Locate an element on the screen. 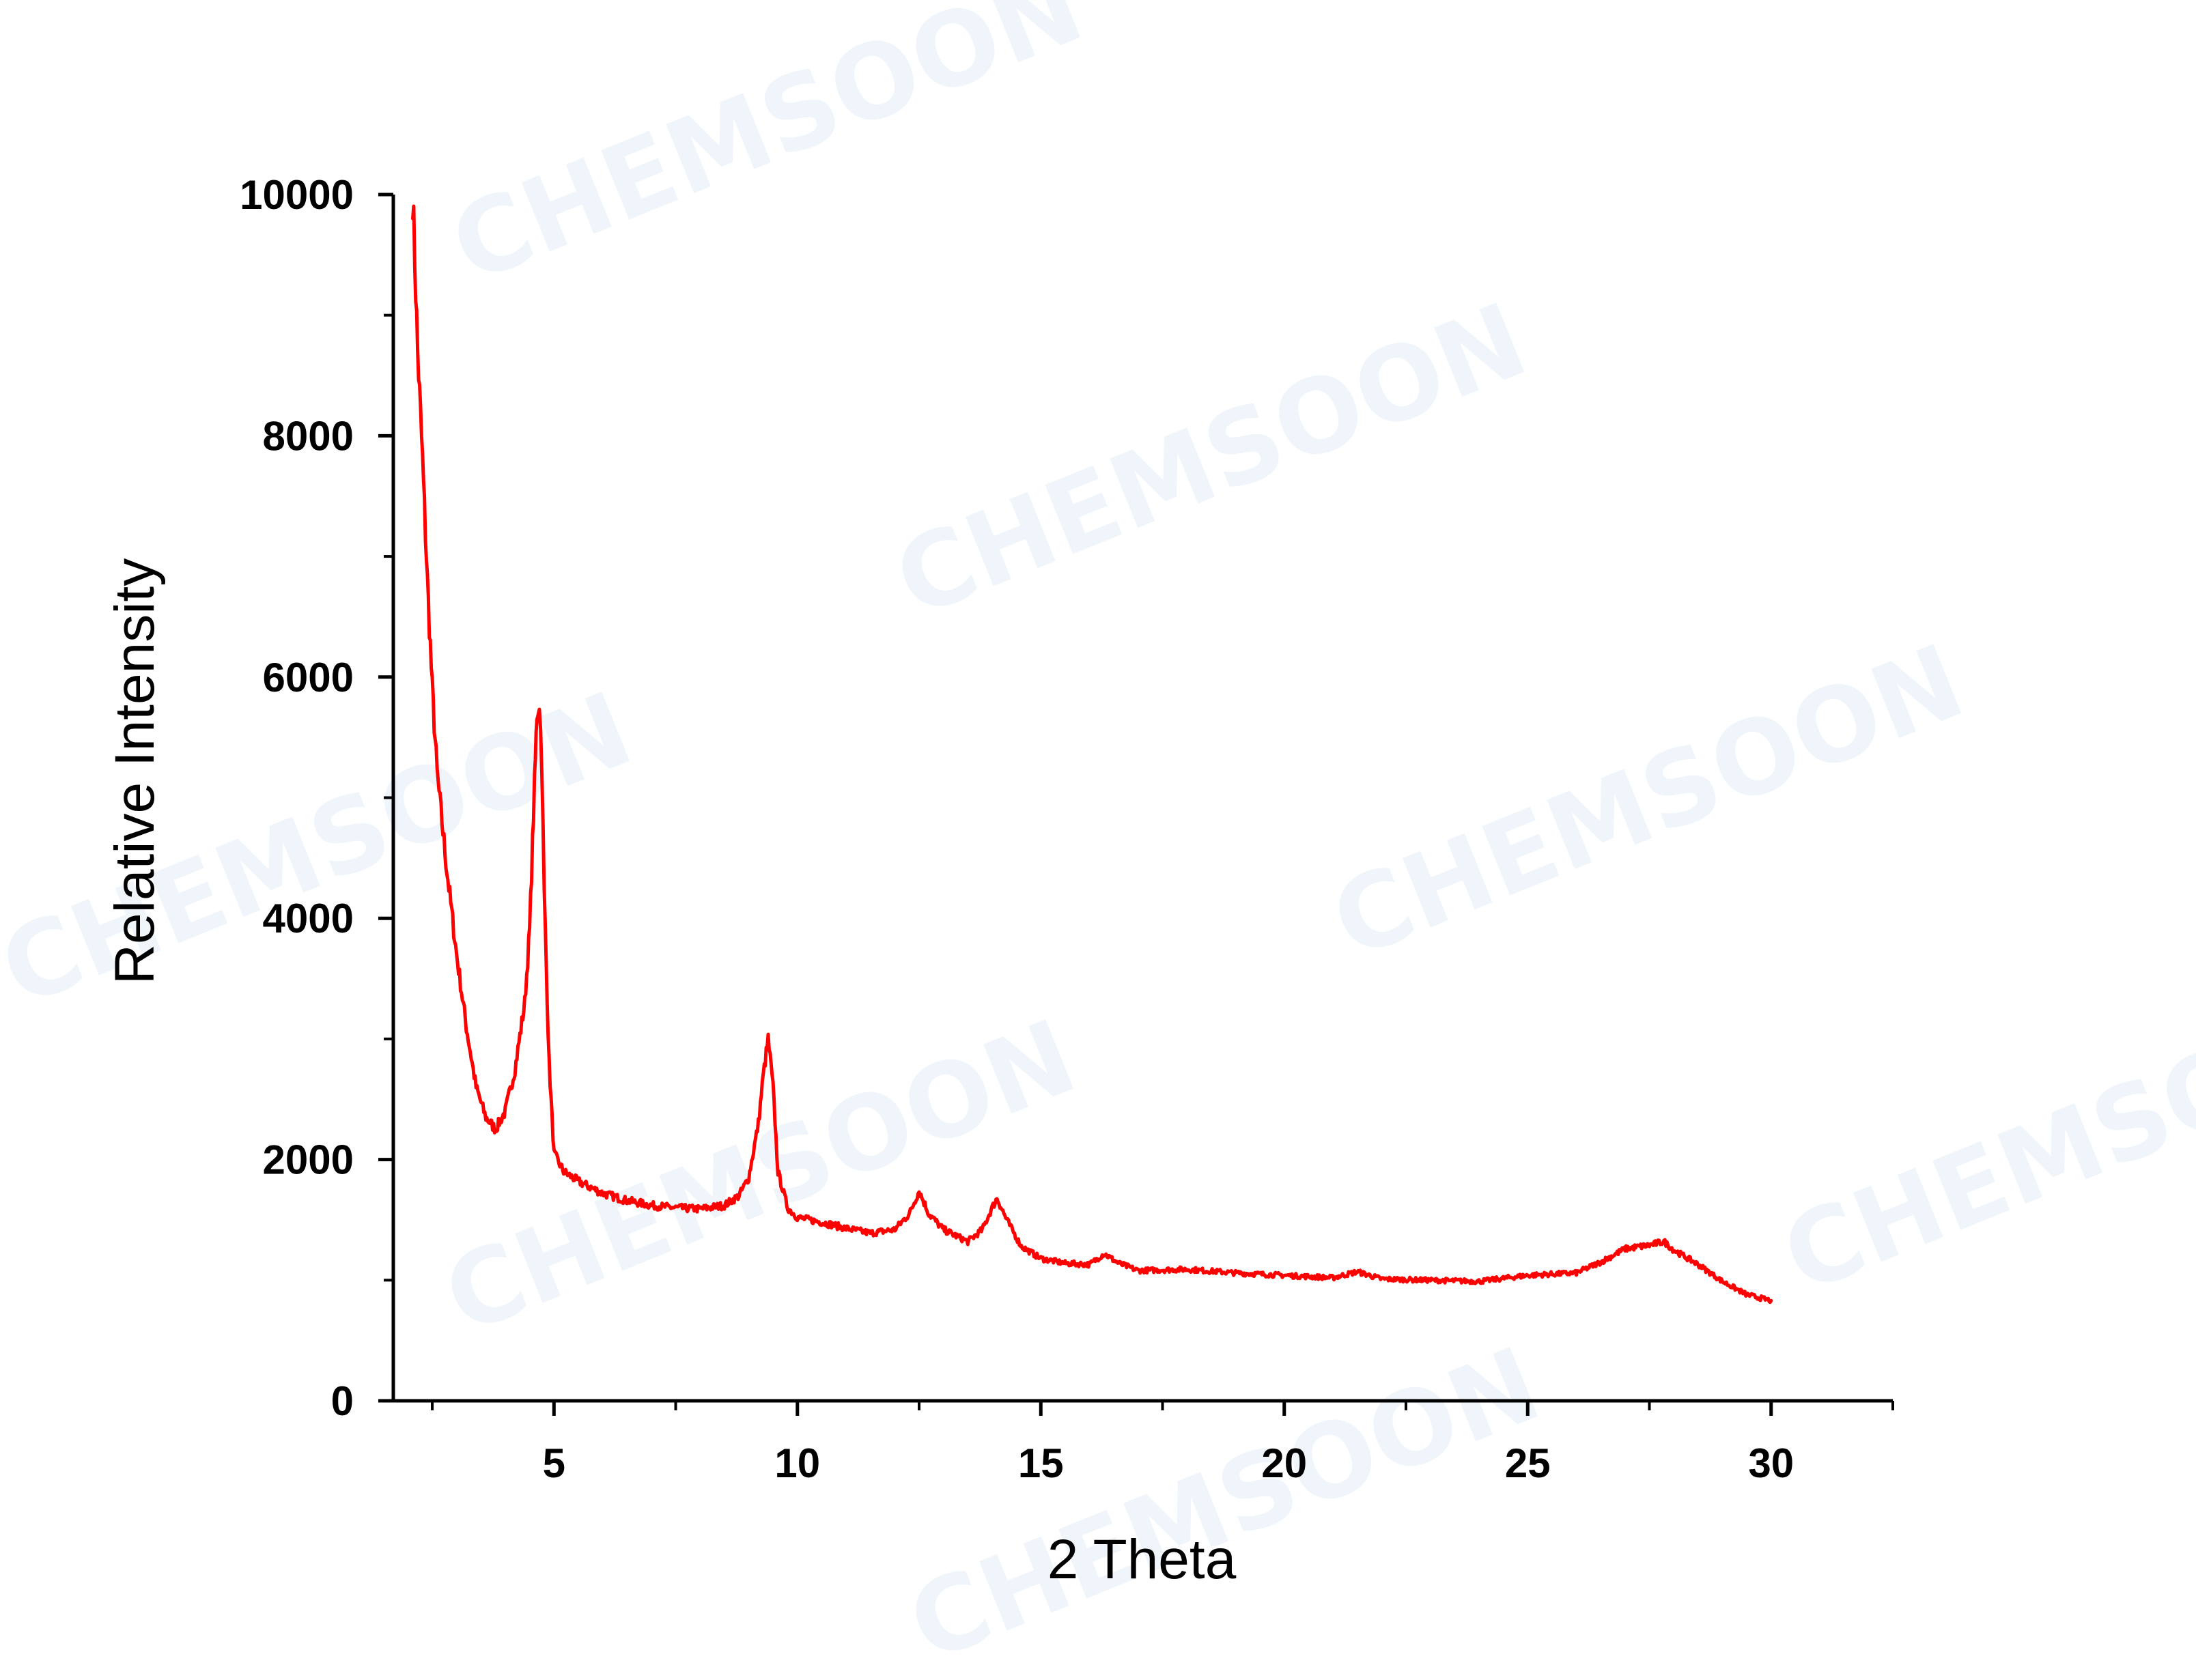 The width and height of the screenshot is (2196, 1680). x-tick-label: 20 is located at coordinates (1284, 1463).